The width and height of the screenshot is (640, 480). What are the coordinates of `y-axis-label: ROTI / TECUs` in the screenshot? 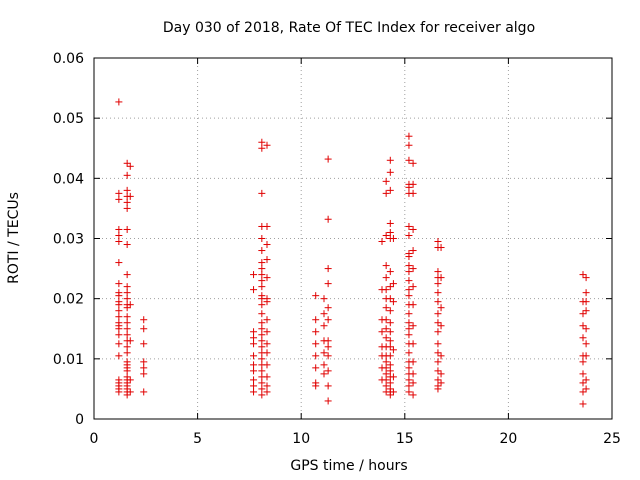 It's located at (14, 238).